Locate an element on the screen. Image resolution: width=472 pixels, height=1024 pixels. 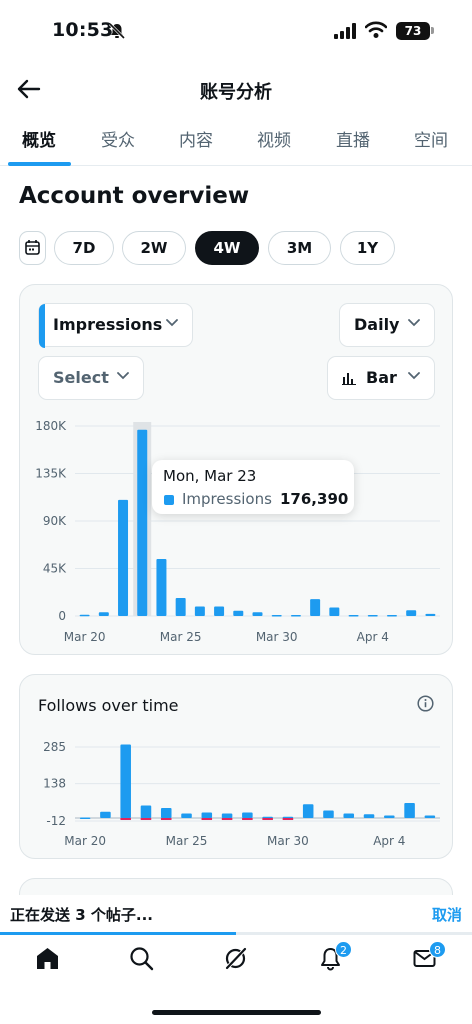
follows-chart: 285 138 -12 Mar 20 Mar 25 Mar 30 Apr 4 is located at coordinates (236, 795).